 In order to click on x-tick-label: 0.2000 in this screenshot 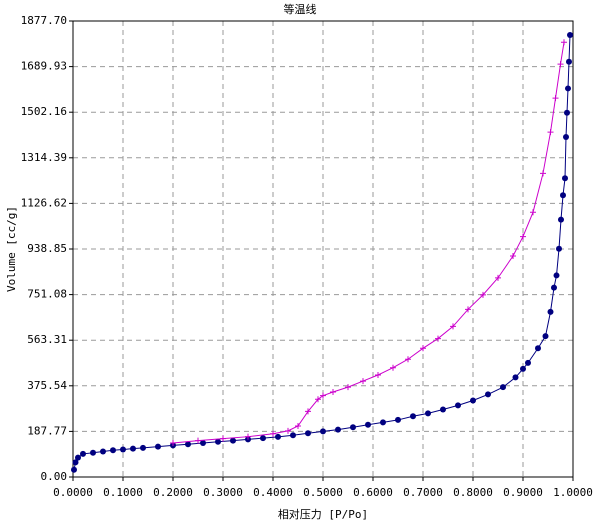, I will do `click(173, 492)`.